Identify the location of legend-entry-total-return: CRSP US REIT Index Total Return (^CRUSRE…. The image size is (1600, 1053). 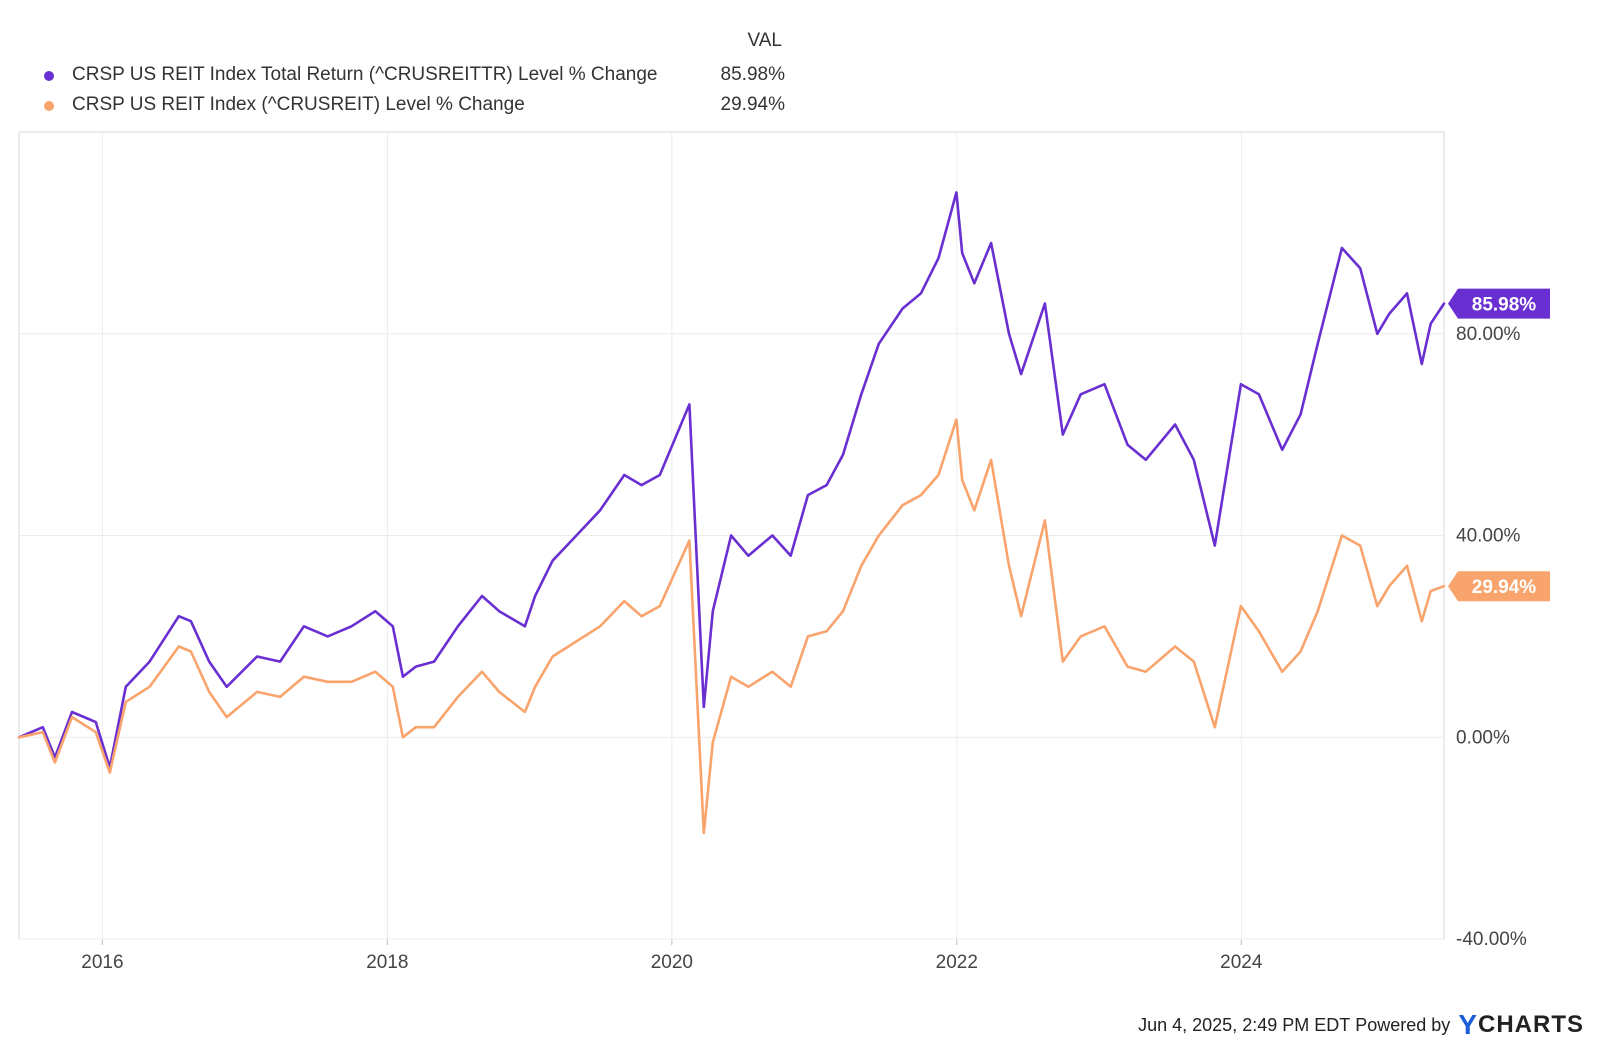
(412, 76).